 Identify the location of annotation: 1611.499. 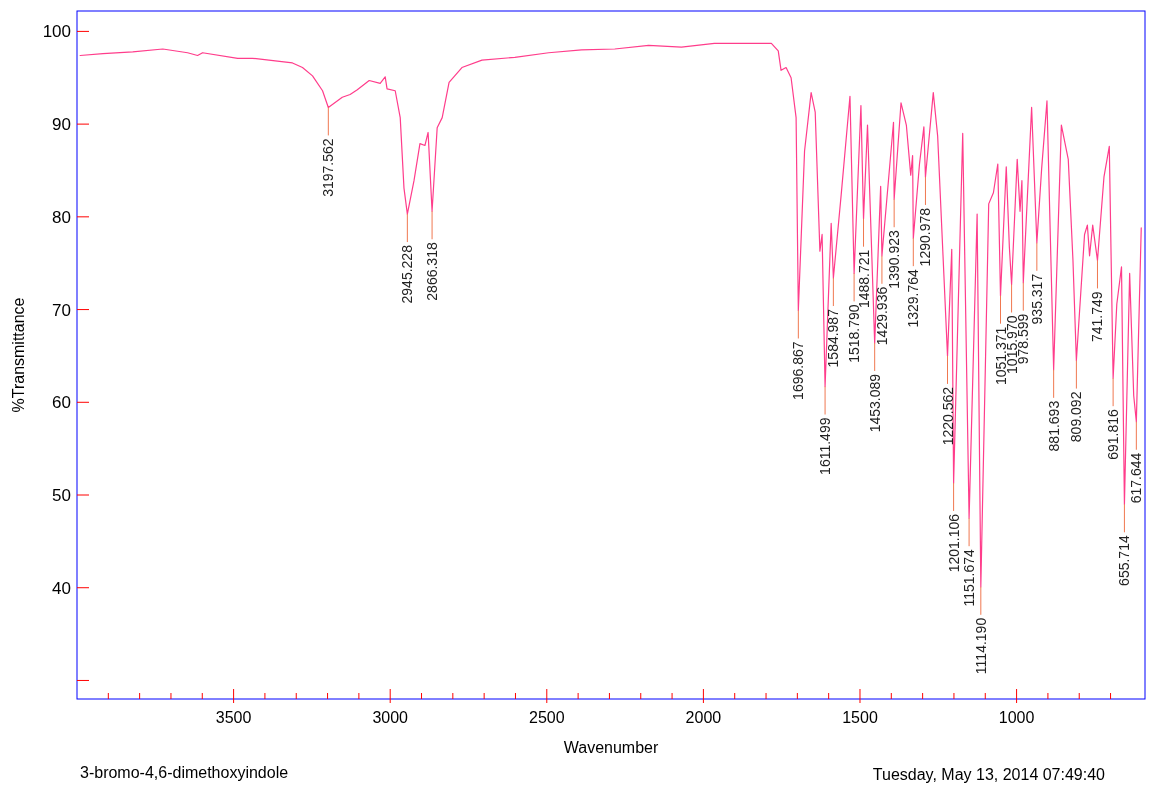
(825, 446).